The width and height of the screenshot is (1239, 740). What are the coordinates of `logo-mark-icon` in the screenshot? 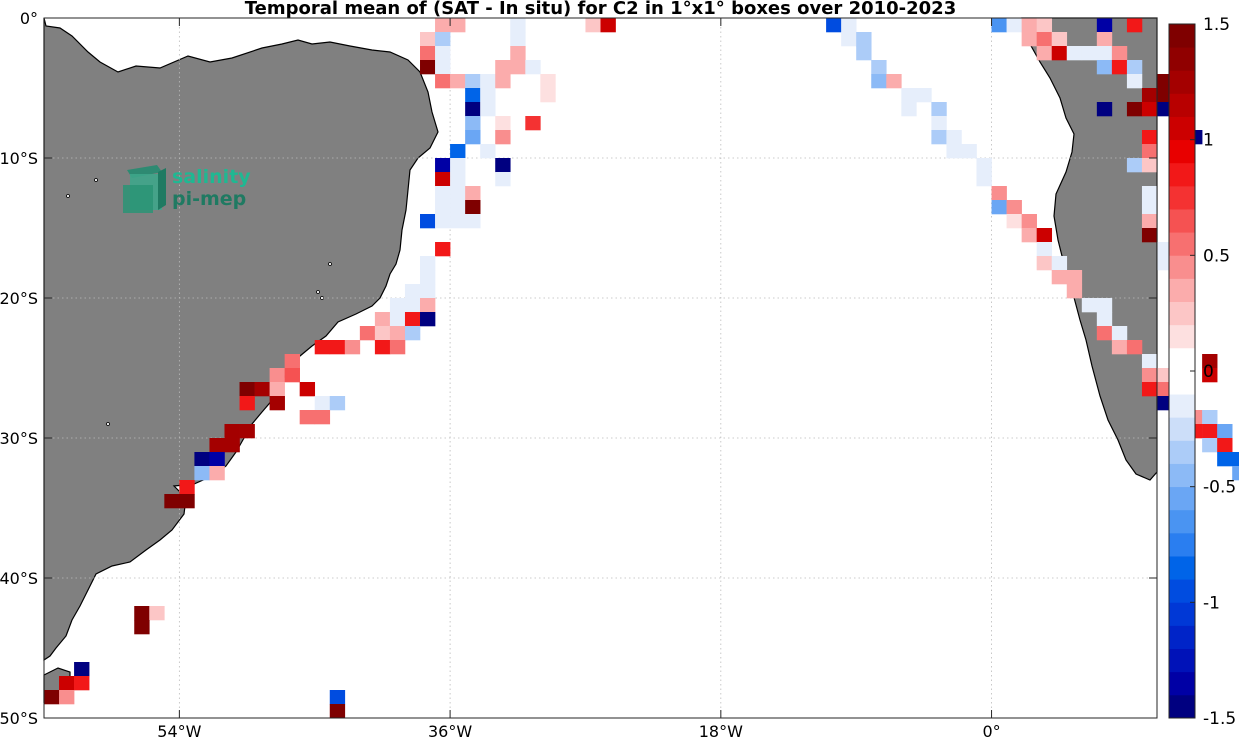 It's located at (144, 189).